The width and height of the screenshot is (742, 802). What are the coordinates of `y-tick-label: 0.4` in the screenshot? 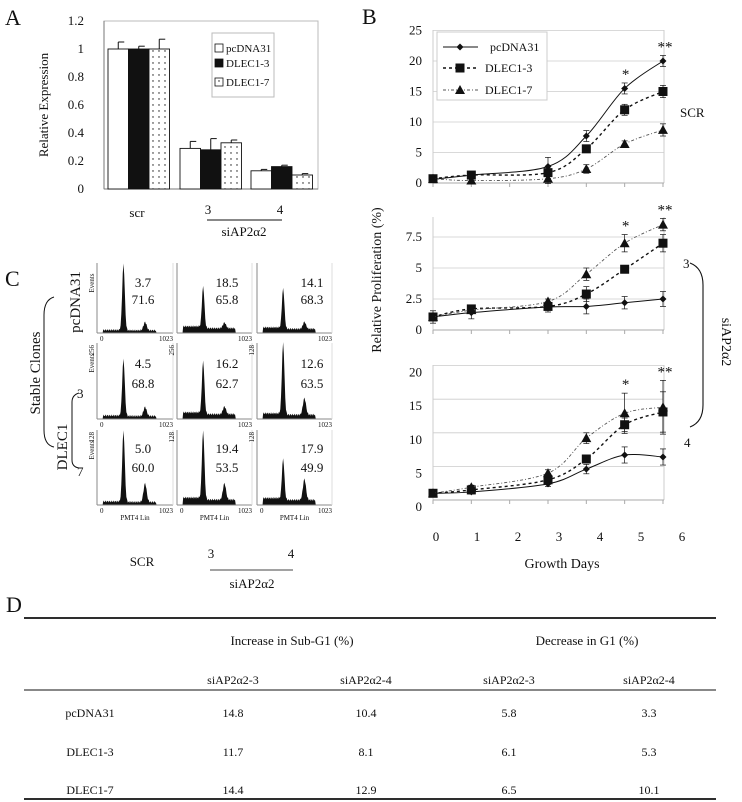 It's located at (76, 132).